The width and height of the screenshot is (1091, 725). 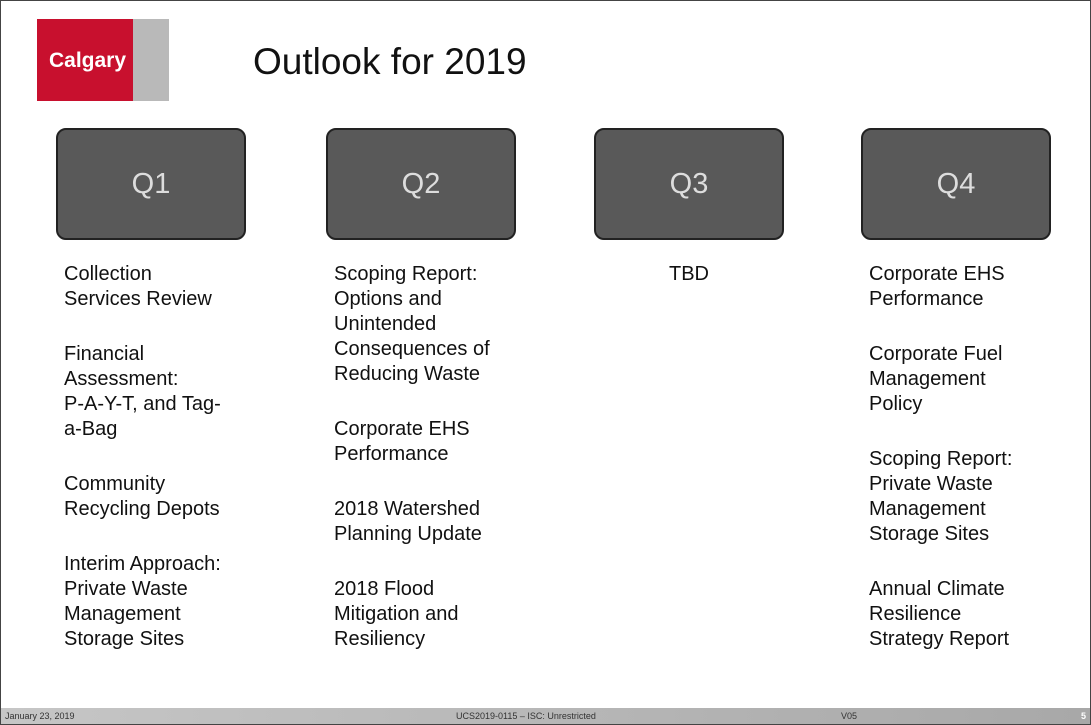 What do you see at coordinates (121, 379) in the screenshot?
I see `item-line: Assessment:` at bounding box center [121, 379].